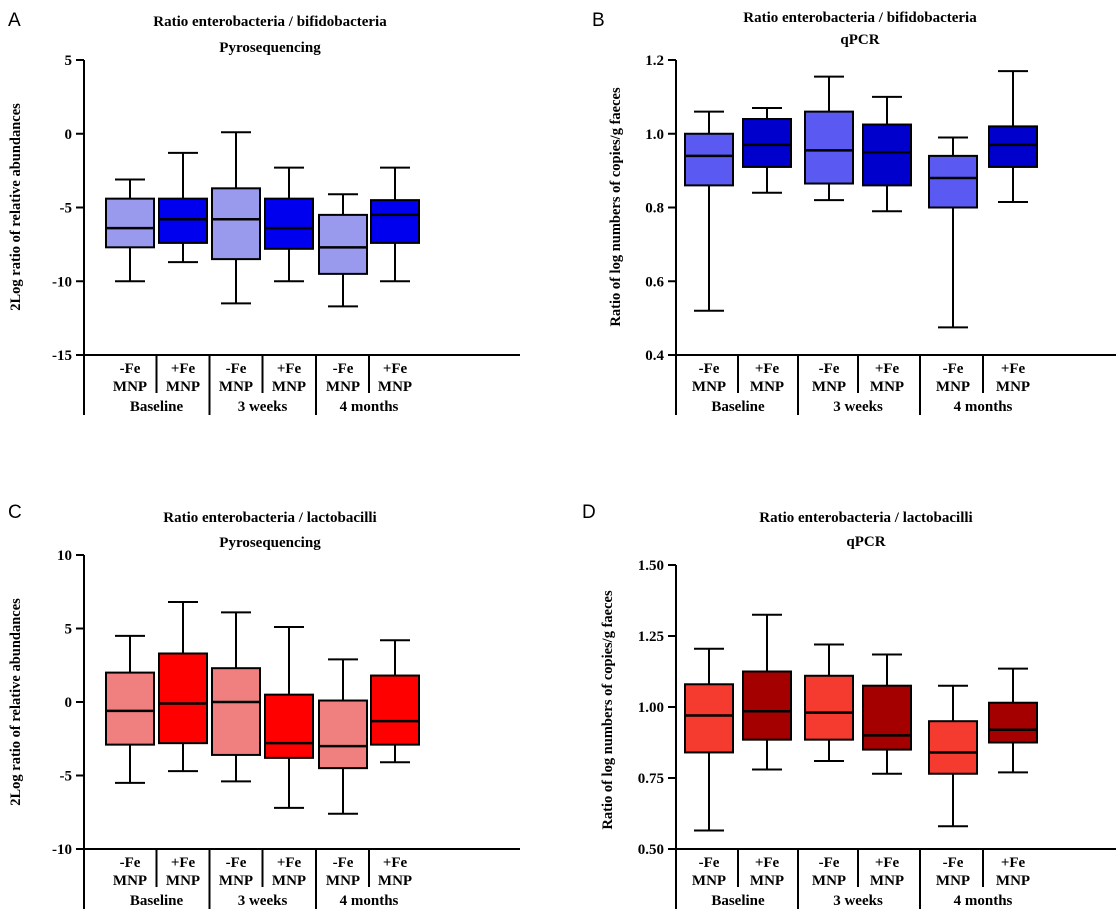 This screenshot has width=1116, height=913. I want to click on y-tick-label: 1.00, so click(651, 708).